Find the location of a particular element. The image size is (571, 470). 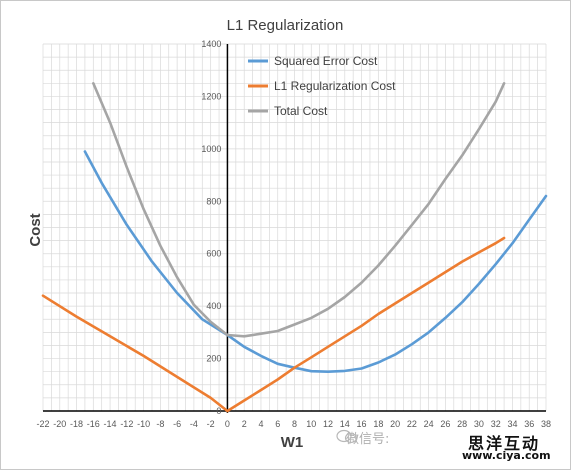

x-tick-label: 20 is located at coordinates (395, 424).